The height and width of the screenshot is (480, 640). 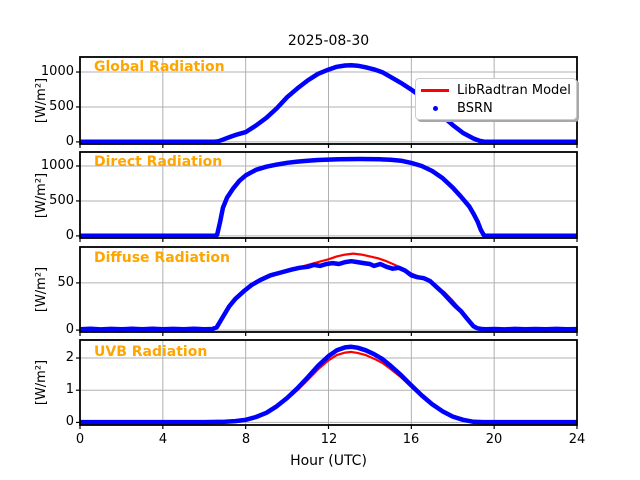 What do you see at coordinates (577, 439) in the screenshot?
I see `x-tick-label: 24` at bounding box center [577, 439].